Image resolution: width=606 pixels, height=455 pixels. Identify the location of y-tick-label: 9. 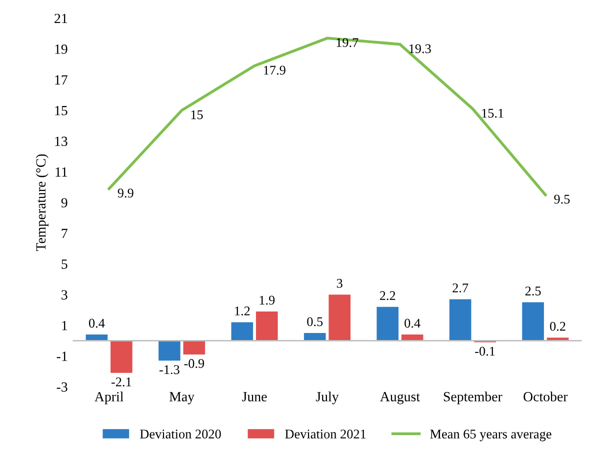
(64, 203).